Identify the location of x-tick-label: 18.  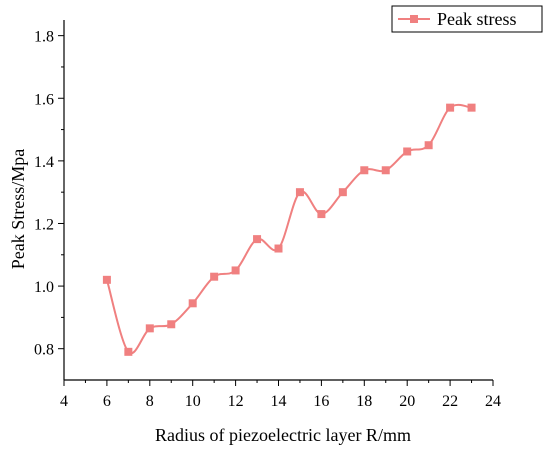
(364, 401).